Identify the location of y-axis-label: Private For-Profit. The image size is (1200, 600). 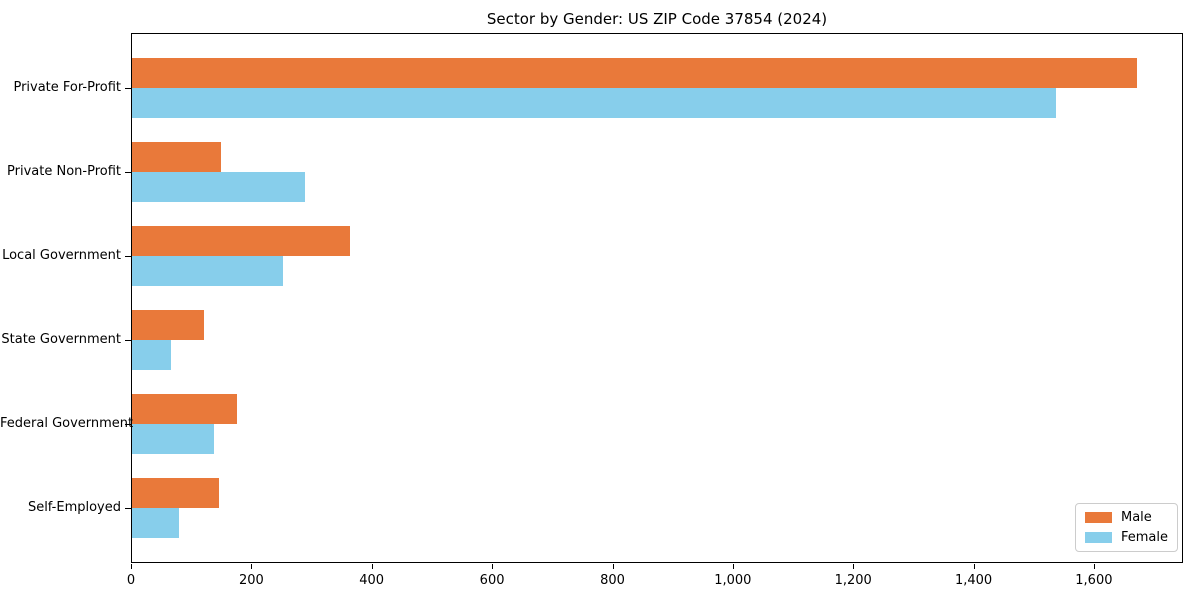
(67, 87).